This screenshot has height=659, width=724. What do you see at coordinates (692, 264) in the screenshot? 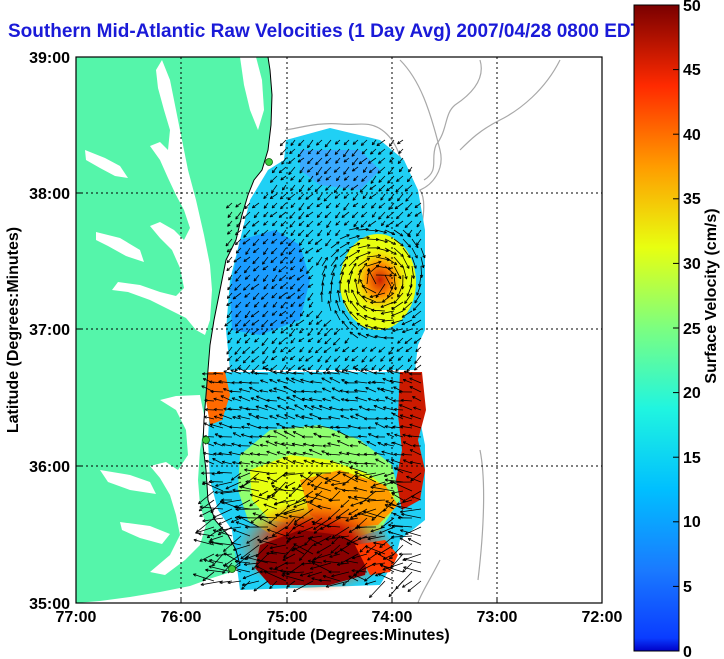
I see `colorbar-tick-label: 30` at bounding box center [692, 264].